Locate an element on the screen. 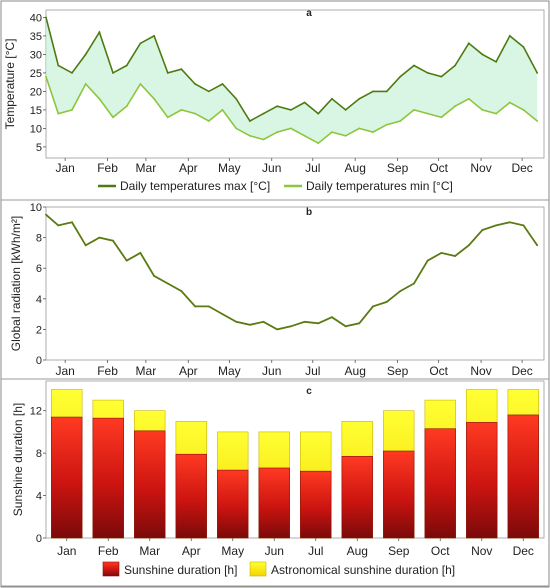  panel-label: c is located at coordinates (309, 391).